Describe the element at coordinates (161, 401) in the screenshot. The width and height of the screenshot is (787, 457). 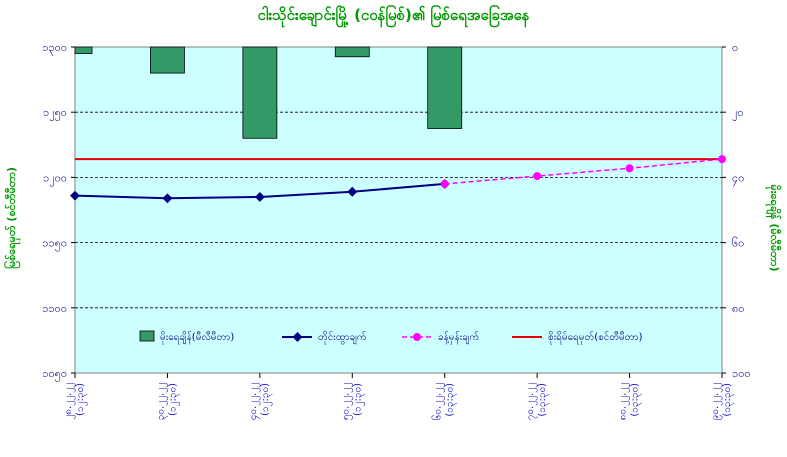
I see `x-tick-label-line: ၃၀.၂၂.၂၂` at that location.